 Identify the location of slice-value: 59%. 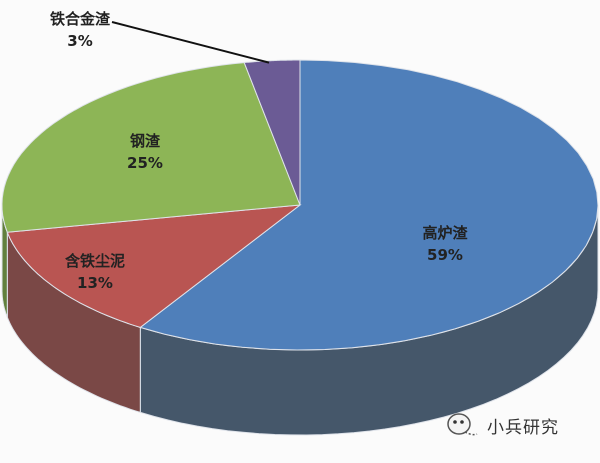
(445, 255).